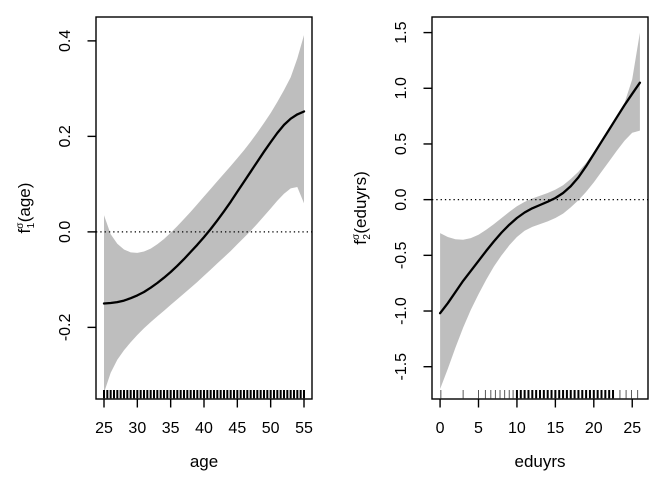  Describe the element at coordinates (367, 237) in the screenshot. I see `y-title-subscript: 2` at that location.